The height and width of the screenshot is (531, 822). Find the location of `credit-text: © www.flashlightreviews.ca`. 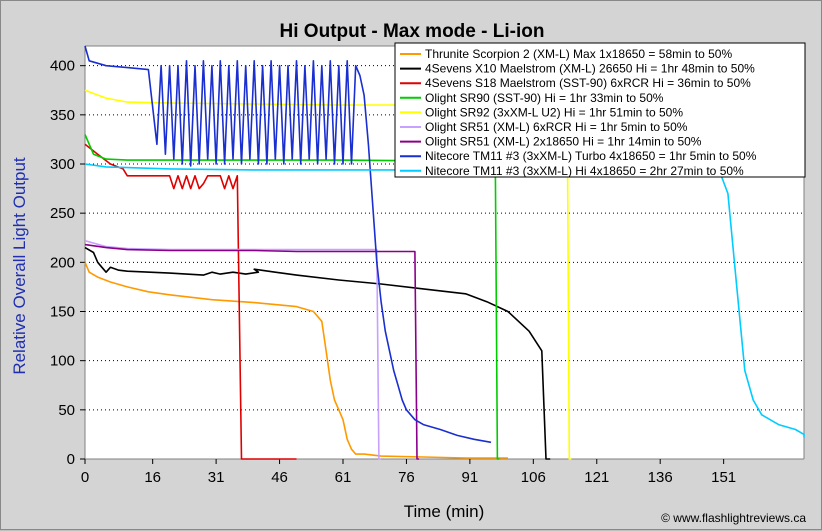

credit-text: © www.flashlightreviews.ca is located at coordinates (733, 518).